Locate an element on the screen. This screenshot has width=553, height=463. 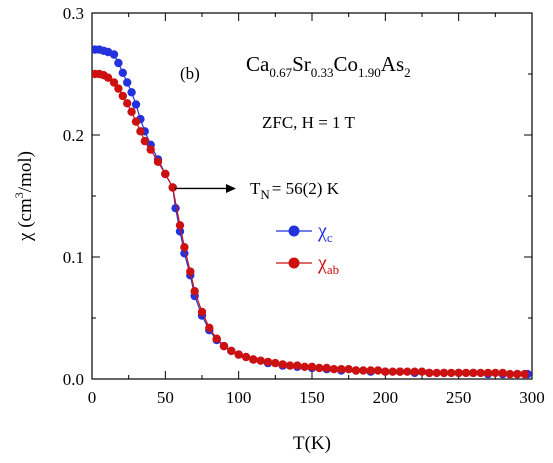
y-tick-label: 0.2 is located at coordinates (73, 135).